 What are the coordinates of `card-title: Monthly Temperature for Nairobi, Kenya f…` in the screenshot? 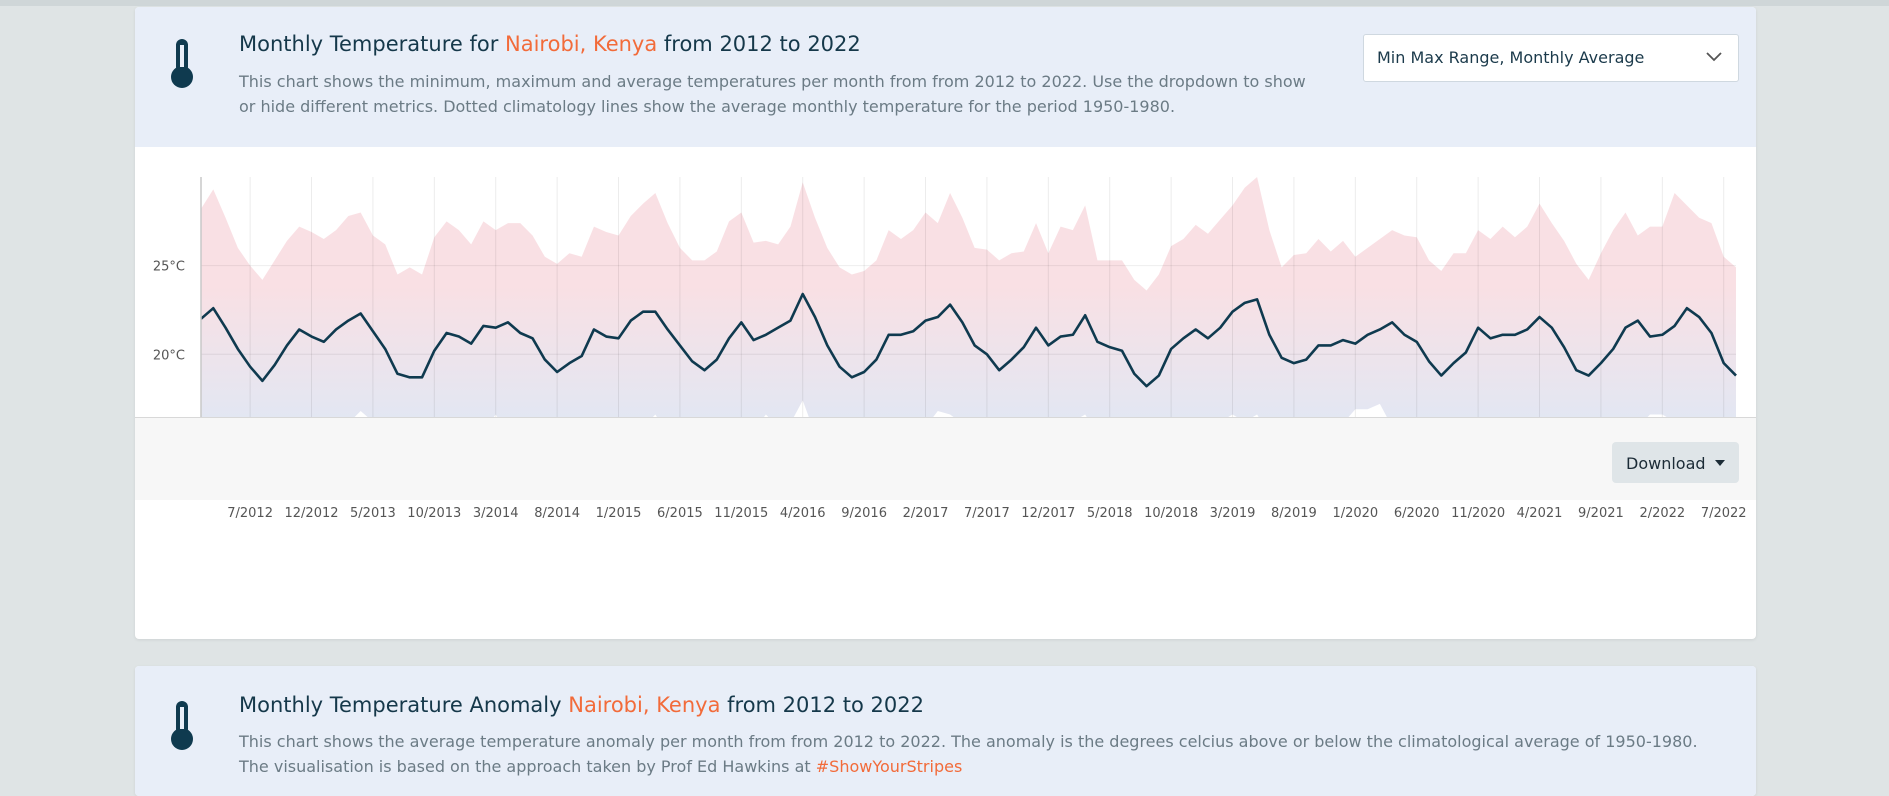 It's located at (550, 44).